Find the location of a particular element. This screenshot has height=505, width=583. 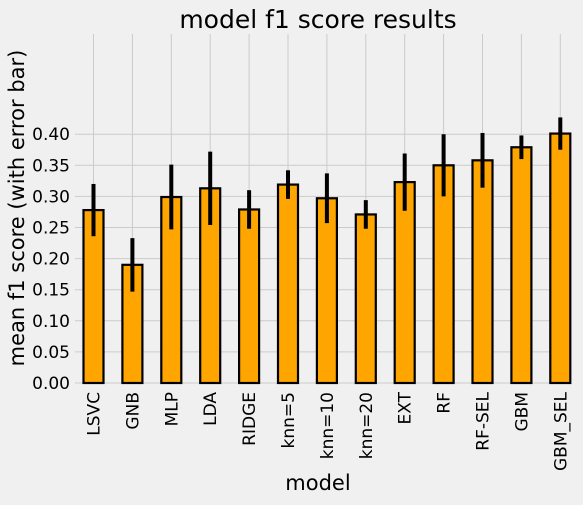

x-tick-label: knn=20 is located at coordinates (367, 425).